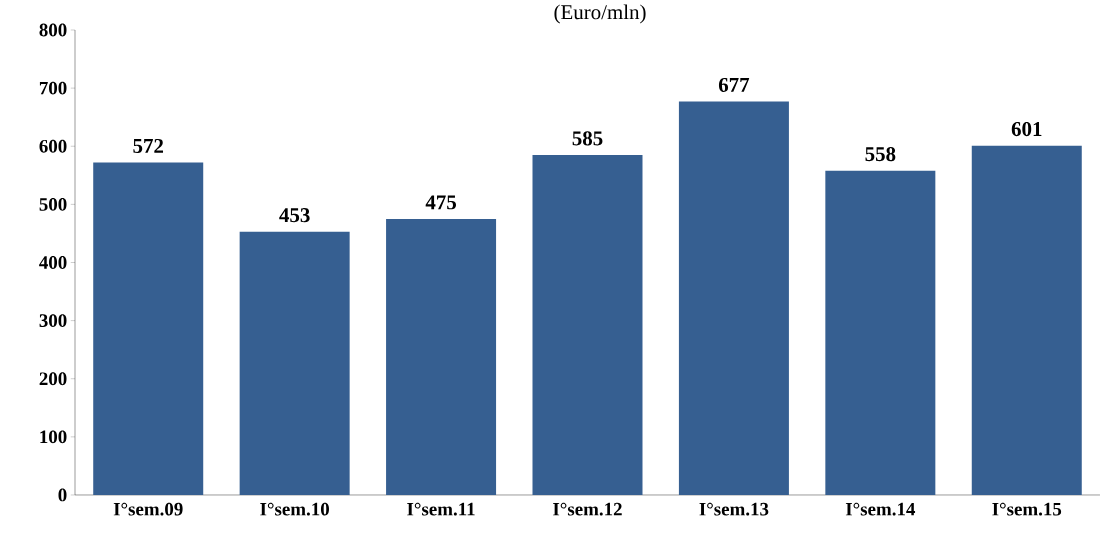  Describe the element at coordinates (734, 509) in the screenshot. I see `x-tick-label: I°sem.13` at that location.